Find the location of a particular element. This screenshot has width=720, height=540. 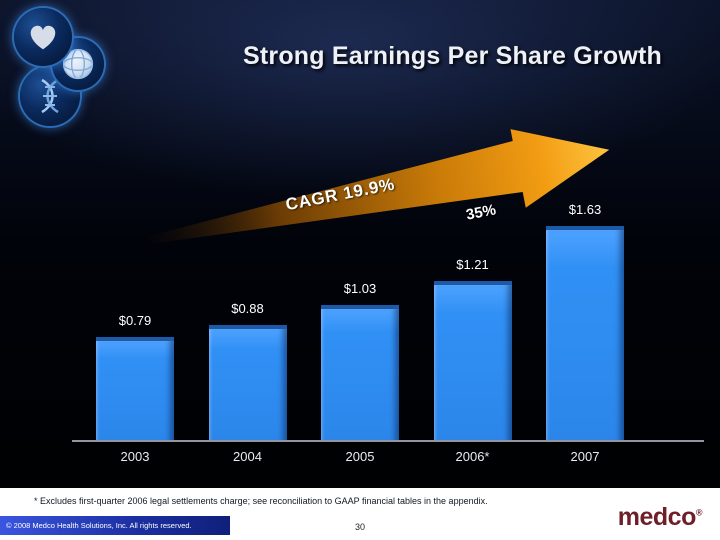

bar-group: $1.21 2006* is located at coordinates (472, 363).